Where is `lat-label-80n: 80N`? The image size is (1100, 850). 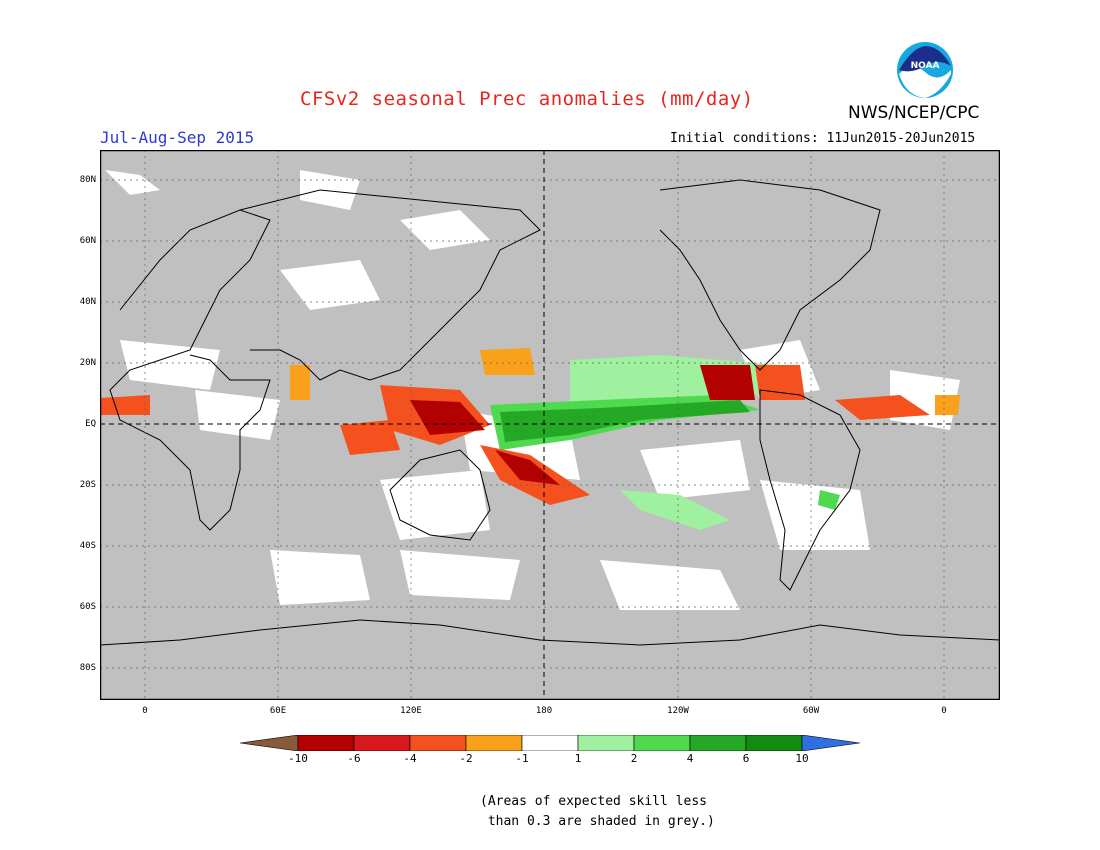 lat-label-80n: 80N is located at coordinates (87, 180).